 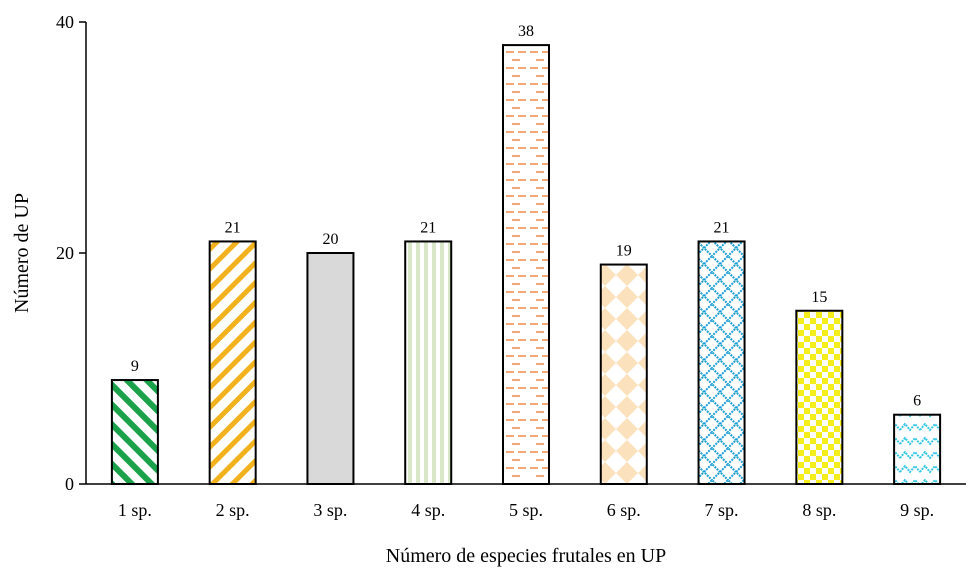 I want to click on x-tick-label-6: 6 sp., so click(x=624, y=510).